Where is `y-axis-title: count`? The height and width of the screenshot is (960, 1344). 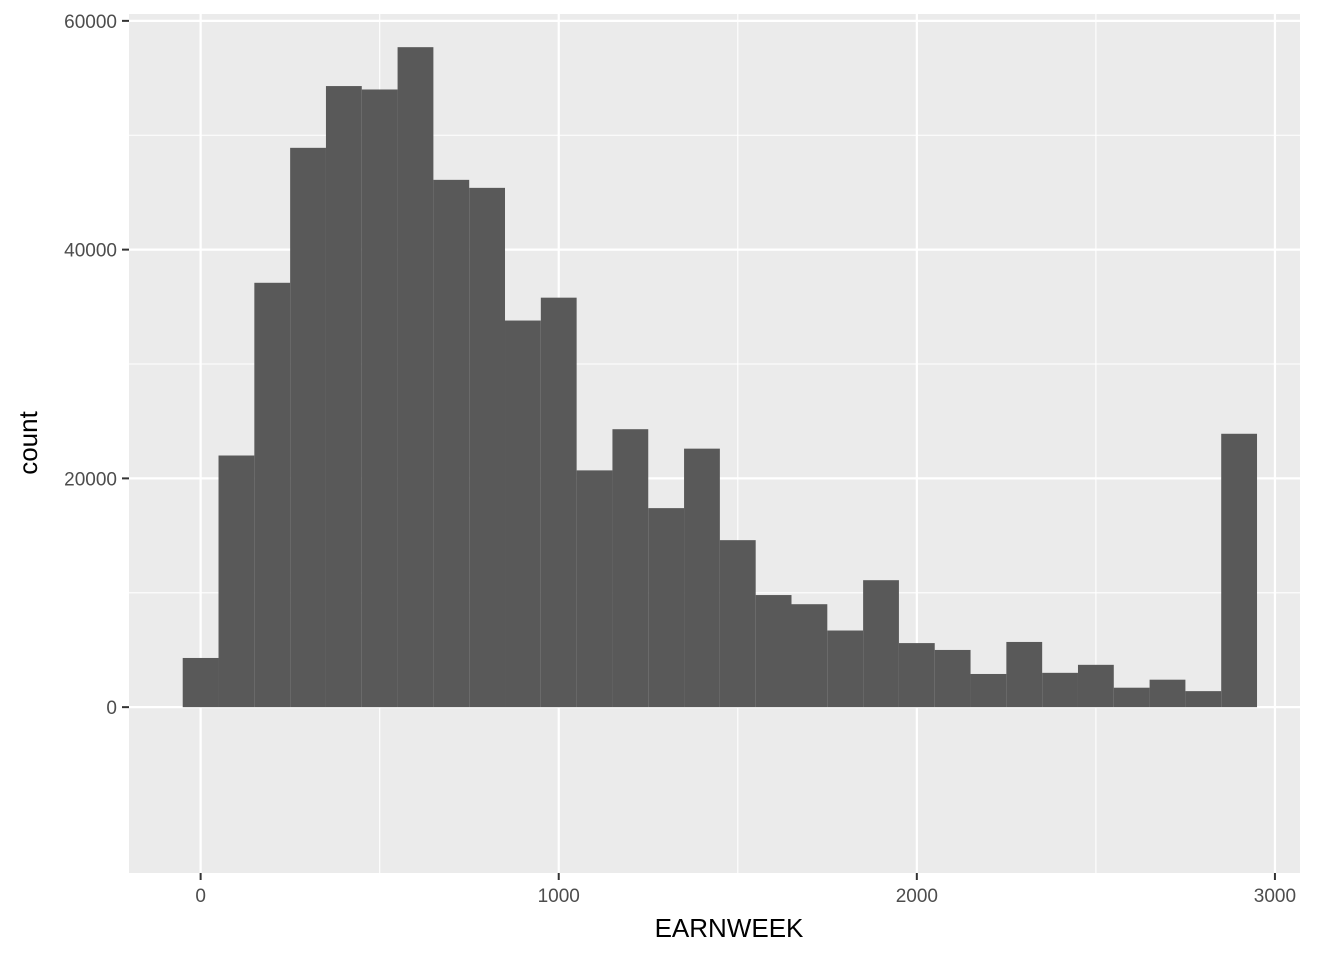
y-axis-title: count is located at coordinates (28, 442).